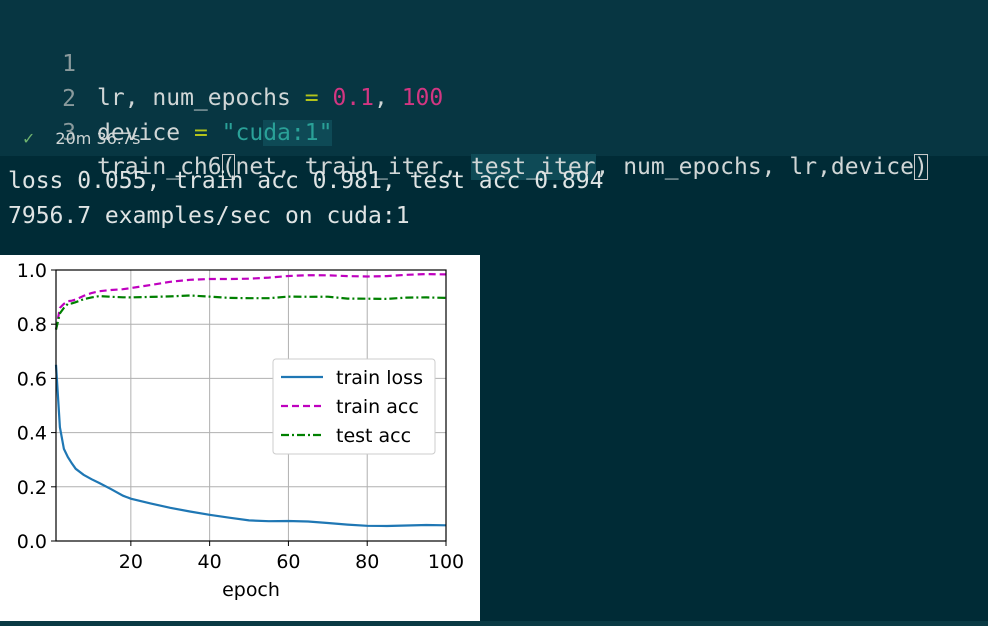 The width and height of the screenshot is (988, 626). I want to click on code-line-2: 2 device = "cuda:1", so click(166, 97).